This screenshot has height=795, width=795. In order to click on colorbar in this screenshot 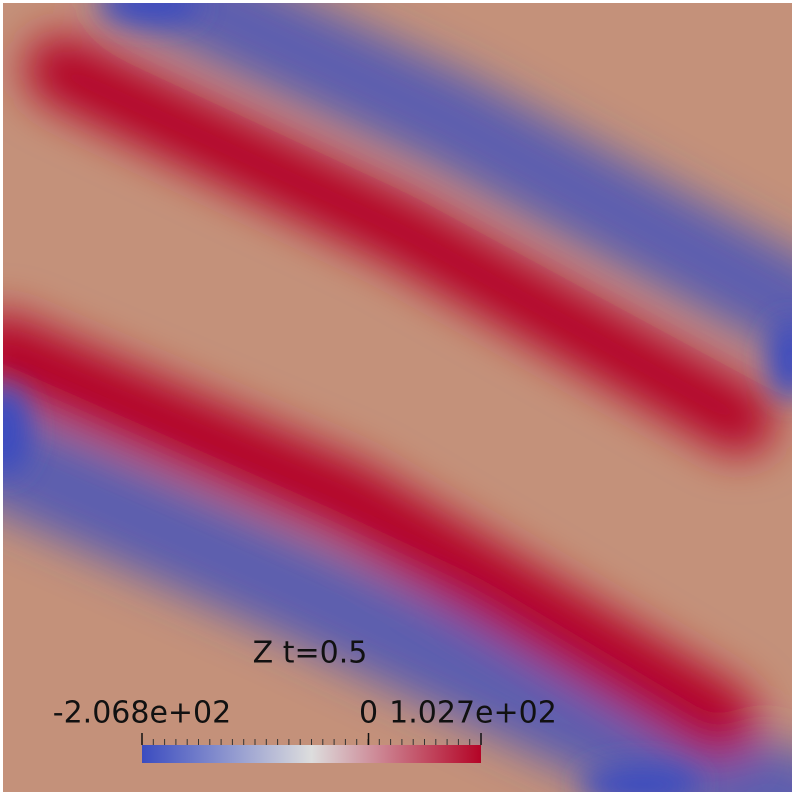, I will do `click(311, 754)`.